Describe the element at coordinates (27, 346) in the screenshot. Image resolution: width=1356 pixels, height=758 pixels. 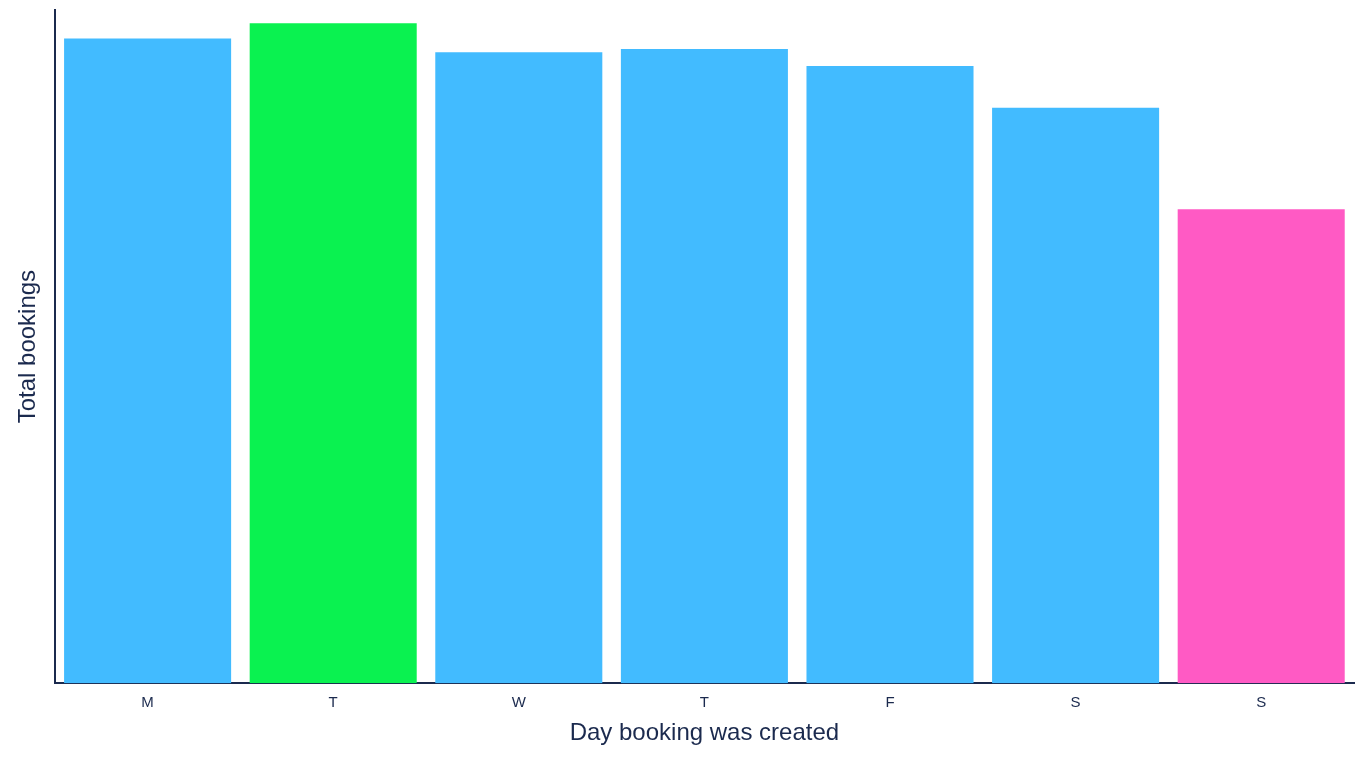
I see `y-axis-title: Total bookings` at that location.